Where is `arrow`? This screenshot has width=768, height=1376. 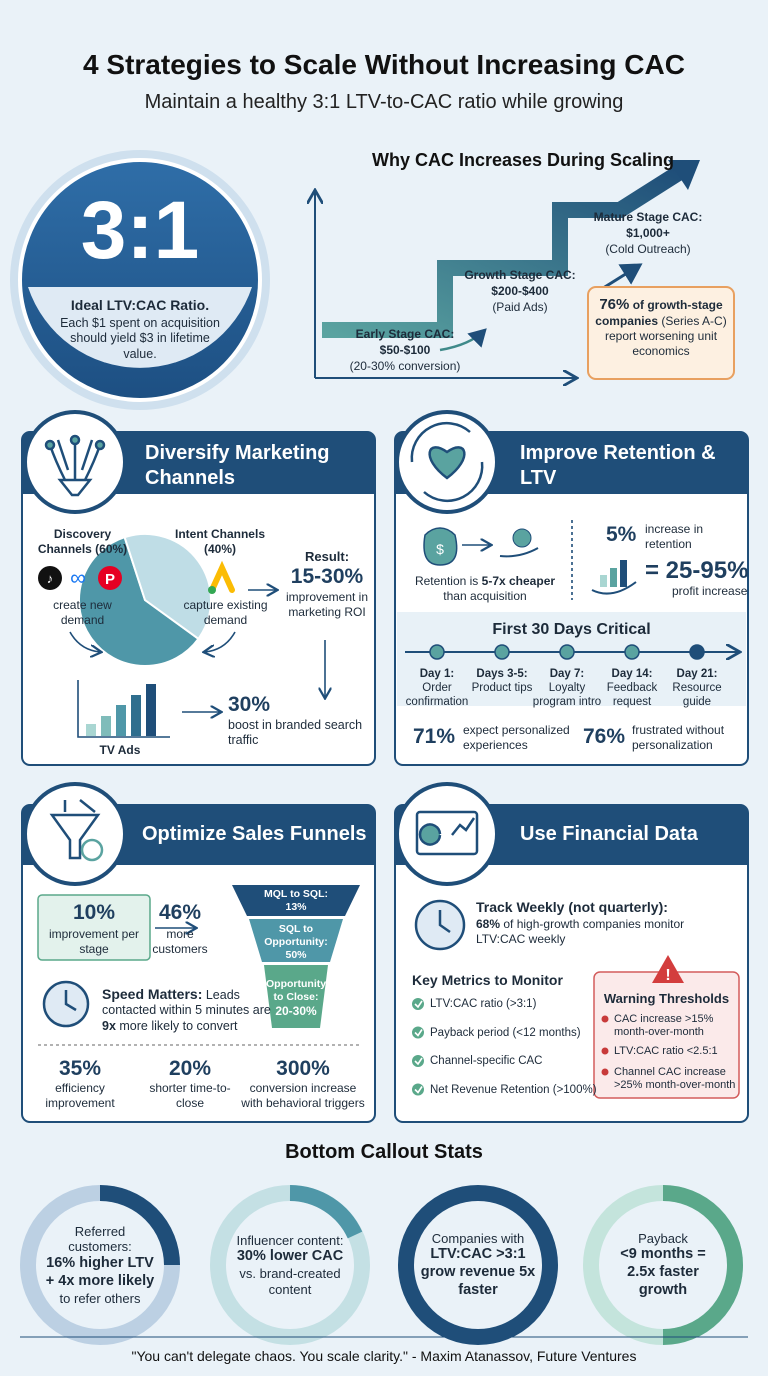 arrow is located at coordinates (621, 277).